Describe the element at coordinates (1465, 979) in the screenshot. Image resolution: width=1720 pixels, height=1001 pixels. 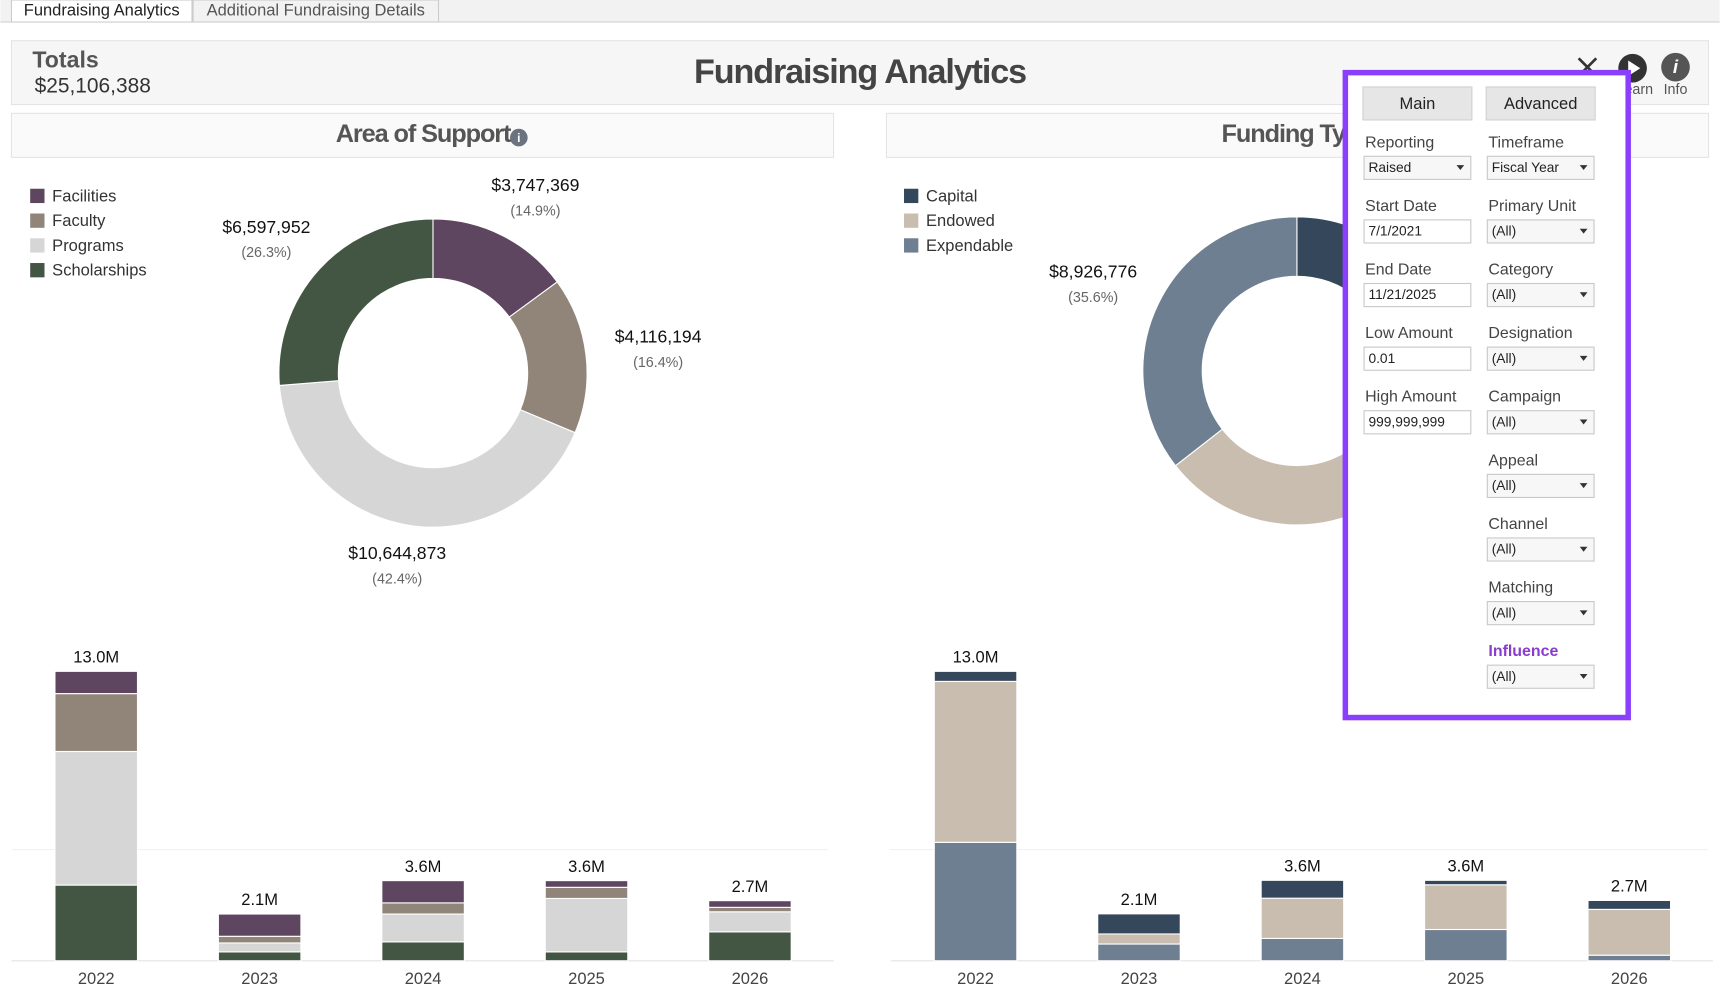
I see `x-tick-label: 2025` at that location.